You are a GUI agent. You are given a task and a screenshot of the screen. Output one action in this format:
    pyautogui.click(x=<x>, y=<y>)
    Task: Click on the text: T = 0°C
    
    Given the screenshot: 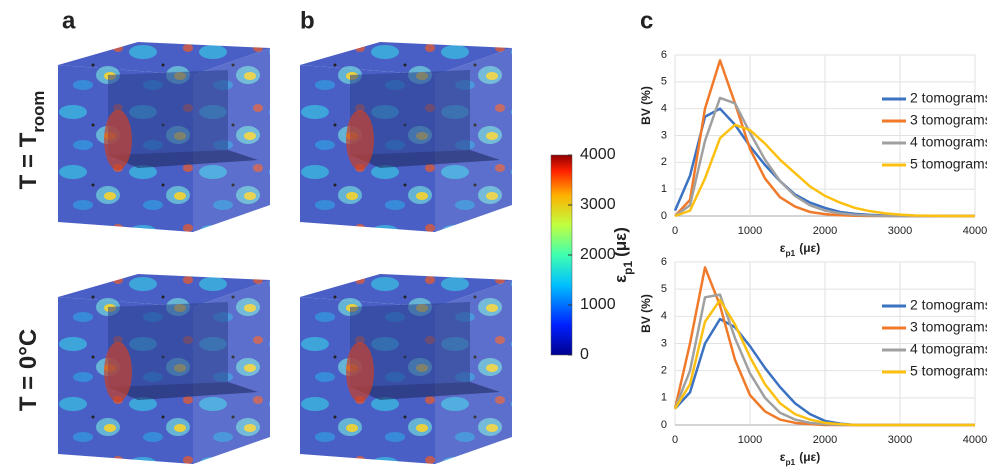 What is the action you would take?
    pyautogui.click(x=28, y=370)
    